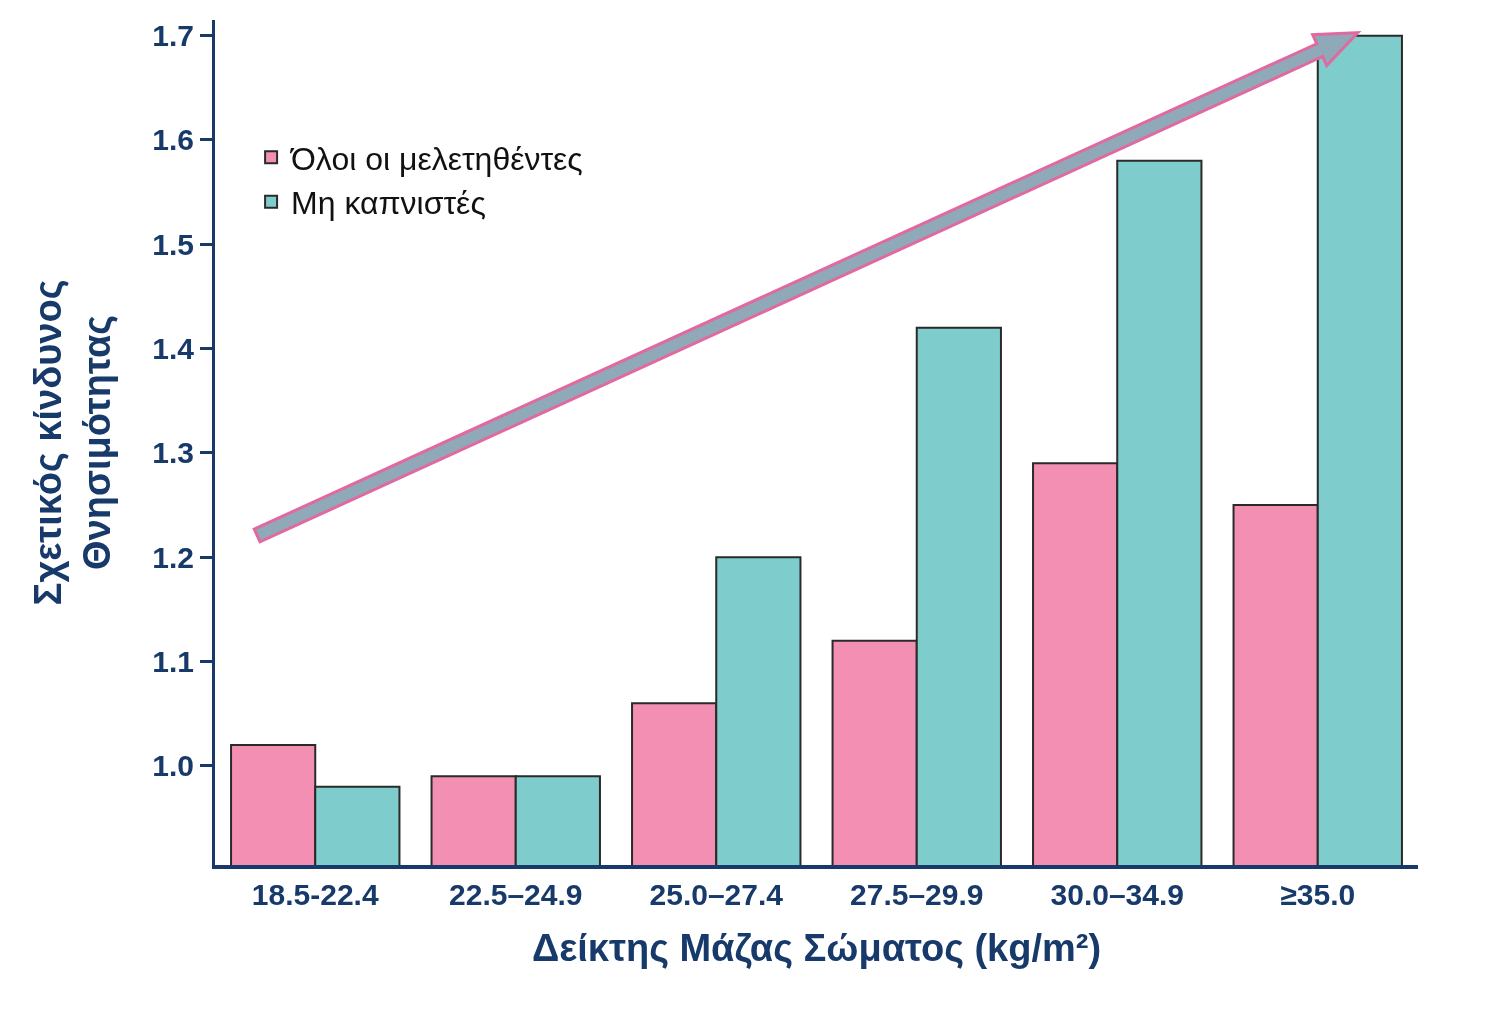 The height and width of the screenshot is (1015, 1488). Describe the element at coordinates (388, 203) in the screenshot. I see `legend-label: Μη καπνιστές` at that location.